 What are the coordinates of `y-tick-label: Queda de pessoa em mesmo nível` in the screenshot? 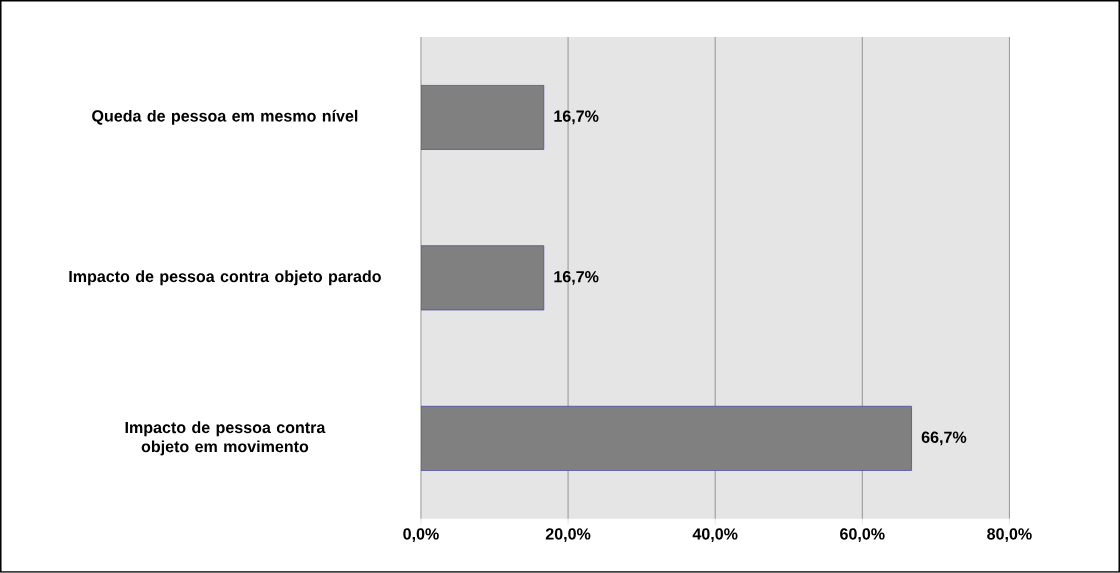 It's located at (225, 117).